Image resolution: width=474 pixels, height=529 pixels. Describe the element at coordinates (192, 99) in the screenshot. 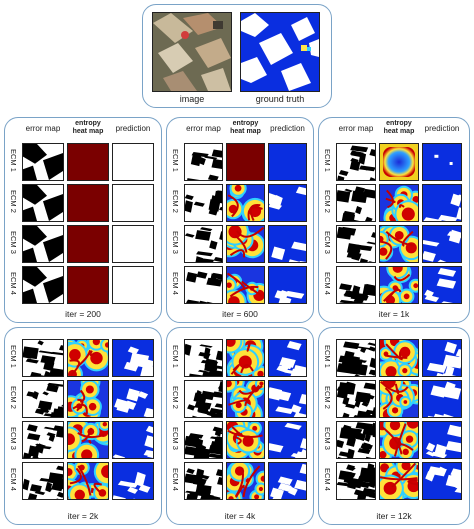

I see `image-caption: image` at that location.